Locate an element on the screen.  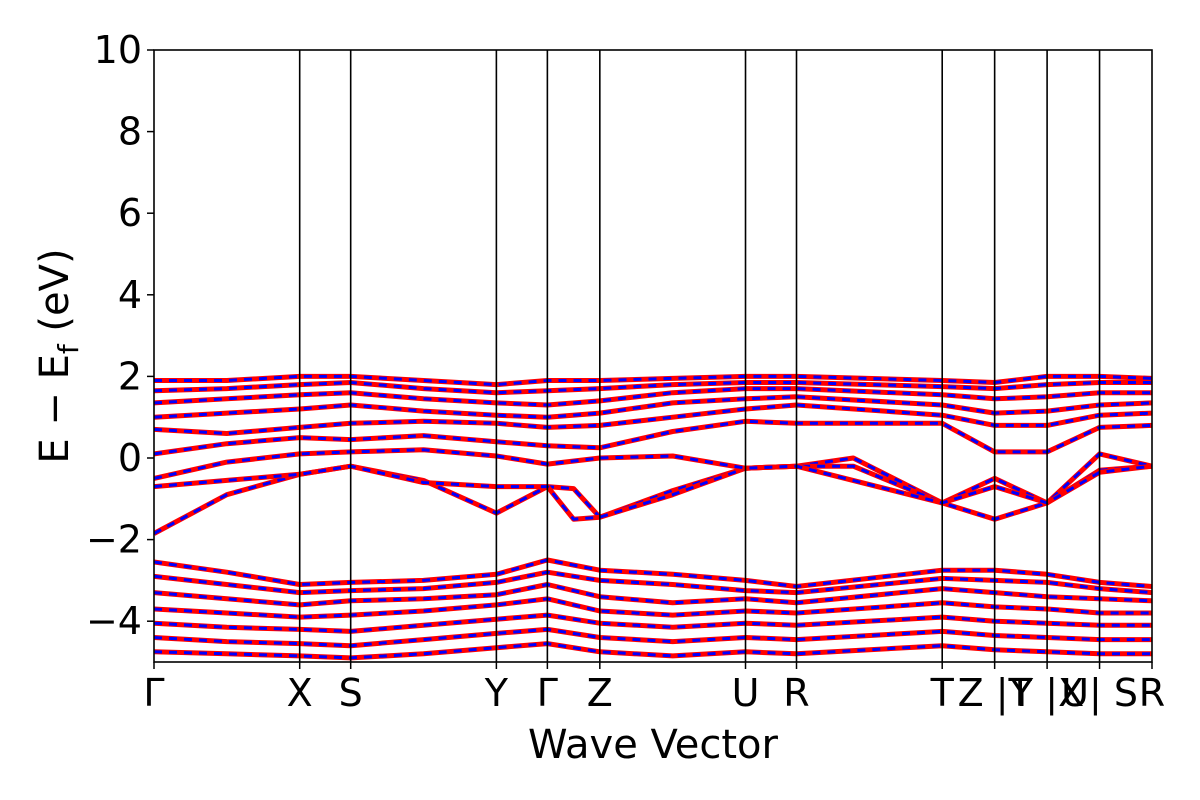
band-9-dashed is located at coordinates (653, 573).